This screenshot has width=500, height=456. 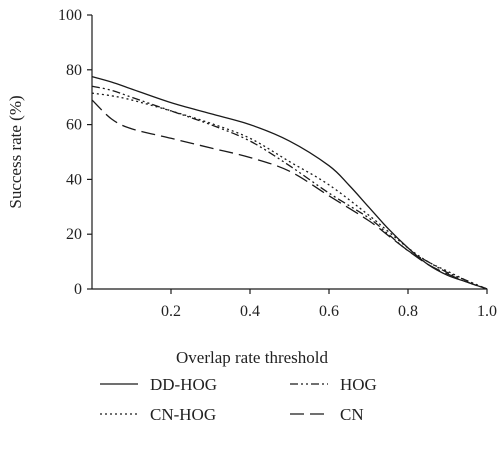 I want to click on y-tick-label: 40, so click(x=74, y=179).